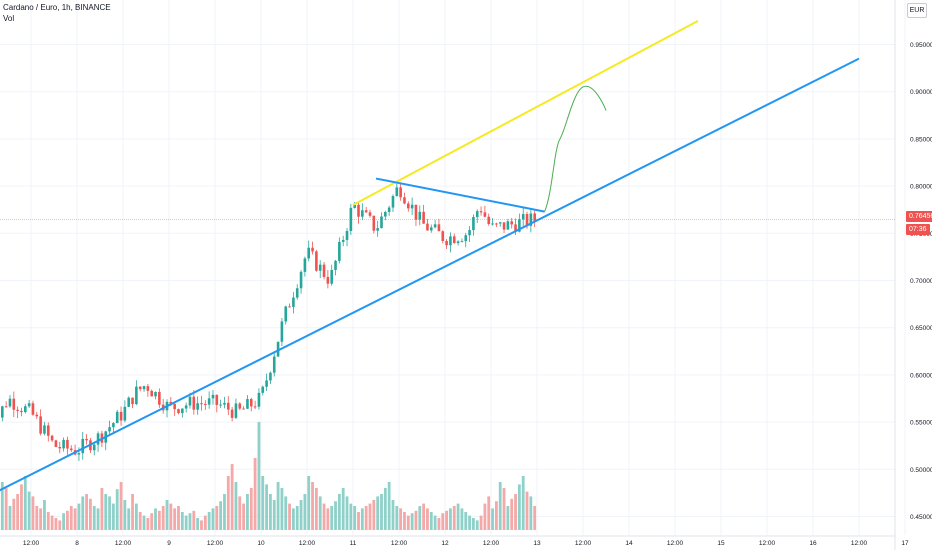  Describe the element at coordinates (77, 543) in the screenshot. I see `x-tick-label: 8` at that location.